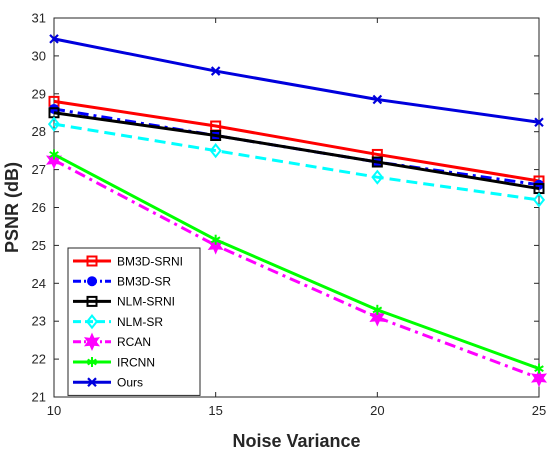  I want to click on legend-entry-ours: Ours, so click(108, 383).